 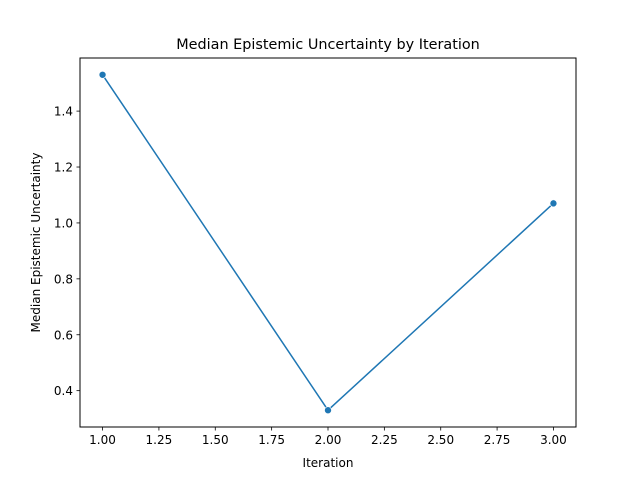 I want to click on y-tick-label: 0.8, so click(x=63, y=279).